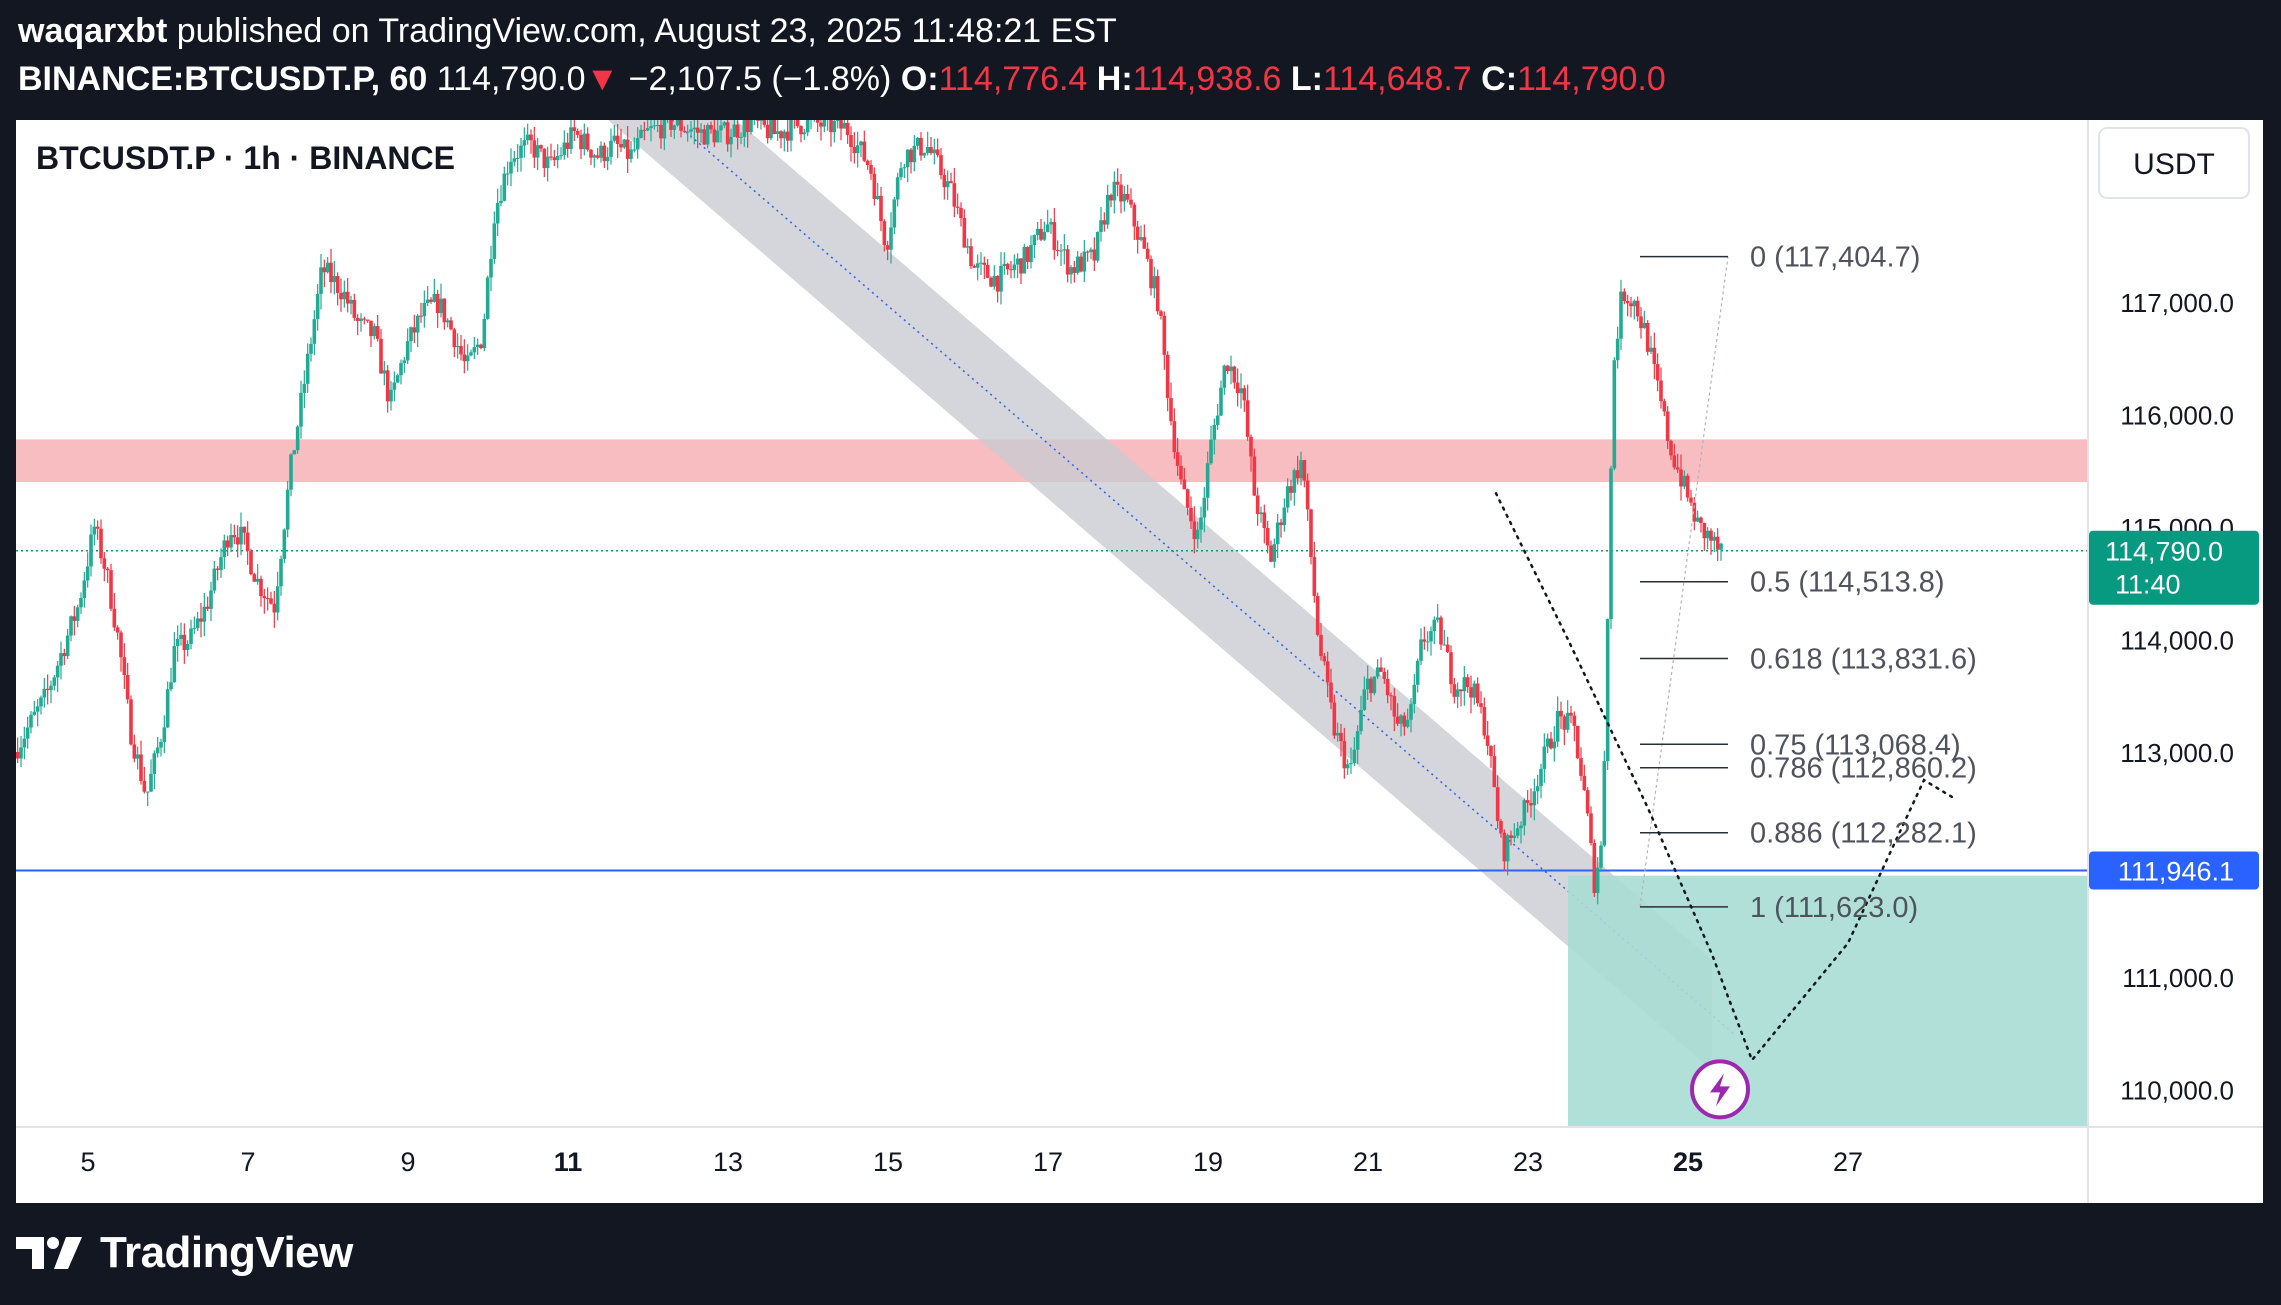 The height and width of the screenshot is (1305, 2281). What do you see at coordinates (888, 1162) in the screenshot?
I see `time-tick-label: 15` at bounding box center [888, 1162].